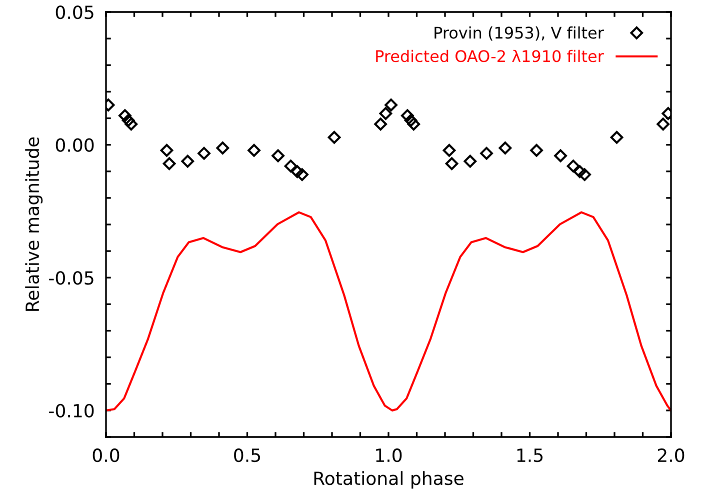 The height and width of the screenshot is (501, 718). What do you see at coordinates (34, 224) in the screenshot?
I see `y-axis-title: Relative magnitude` at bounding box center [34, 224].